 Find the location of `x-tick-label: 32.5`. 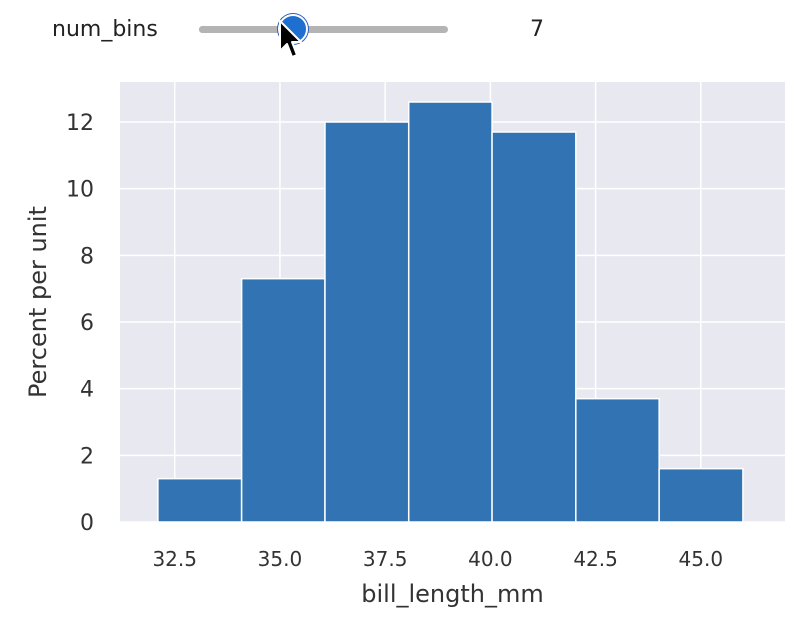

x-tick-label: 32.5 is located at coordinates (174, 559).